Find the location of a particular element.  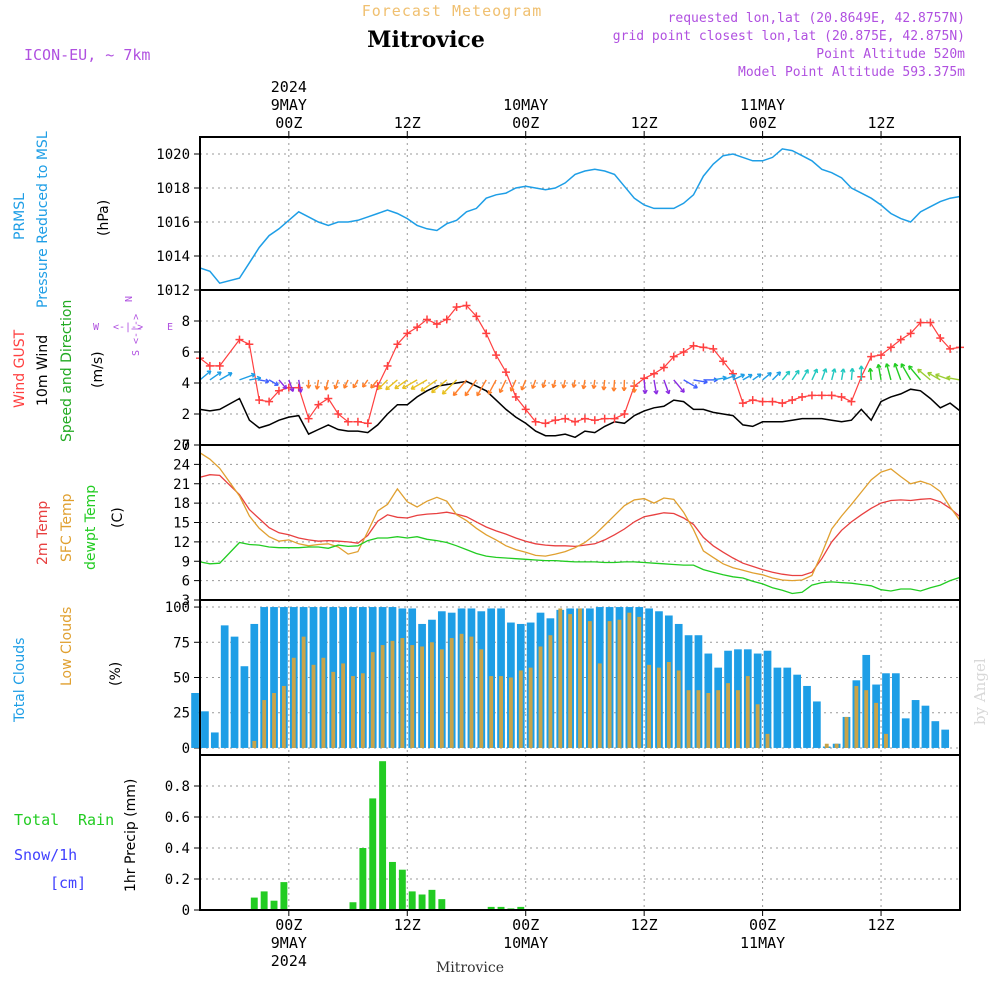

wind-gust-label: Wind GUST is located at coordinates (20, 368).